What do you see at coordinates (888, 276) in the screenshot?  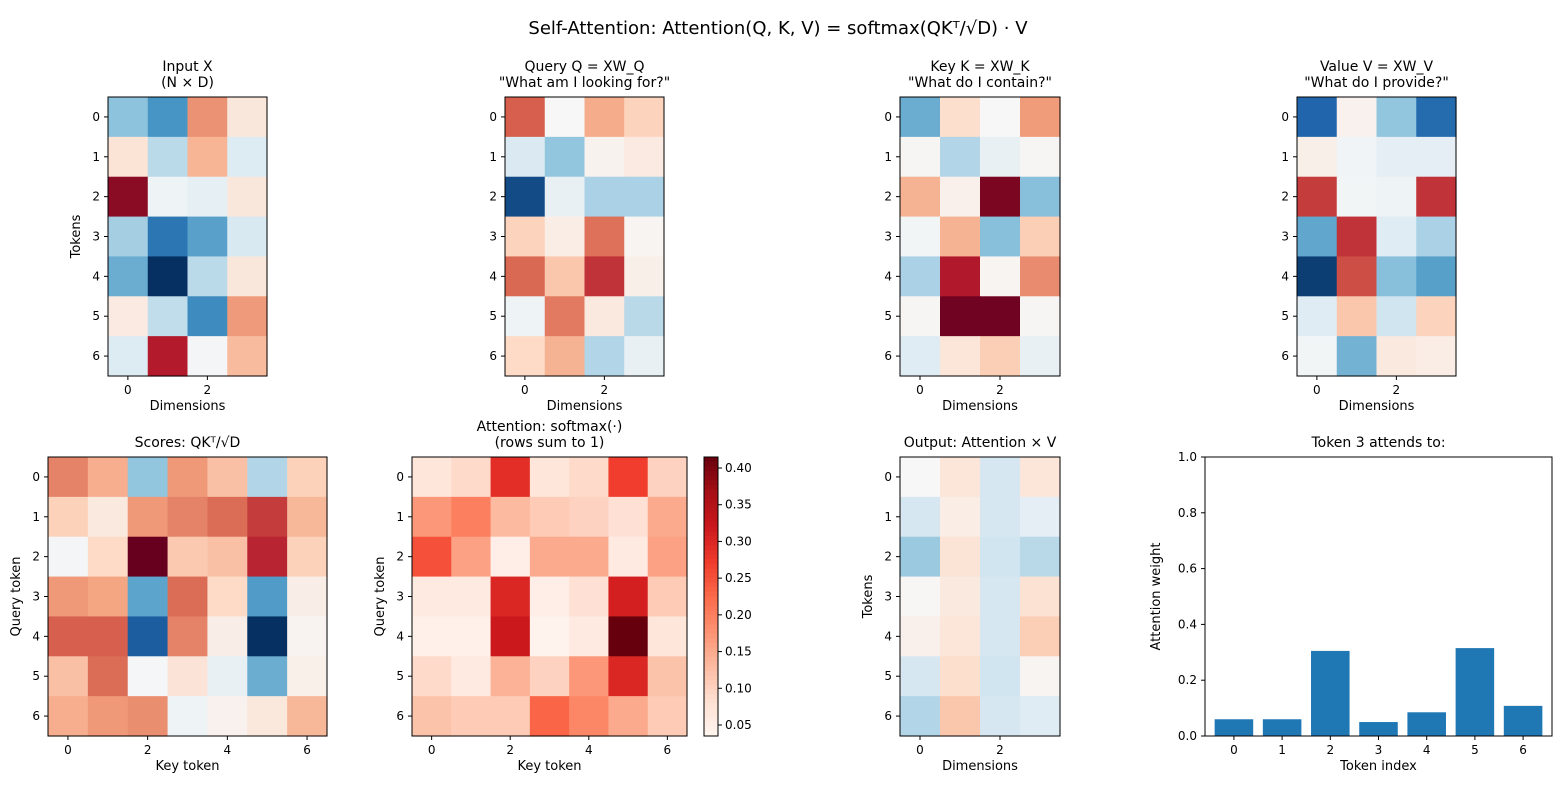 I see `key-ytick-label: 4` at bounding box center [888, 276].